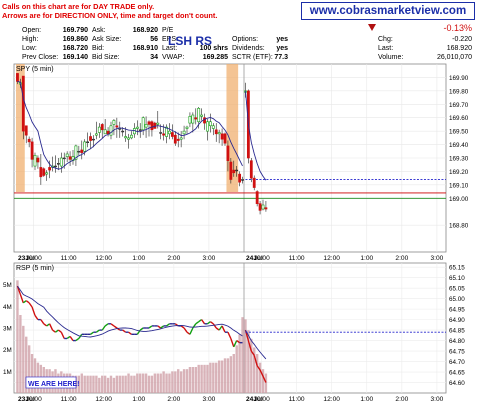 The width and height of the screenshot is (480, 406). What do you see at coordinates (331, 399) in the screenshot?
I see `rsp-time-tick-label: 12:00` at bounding box center [331, 399].